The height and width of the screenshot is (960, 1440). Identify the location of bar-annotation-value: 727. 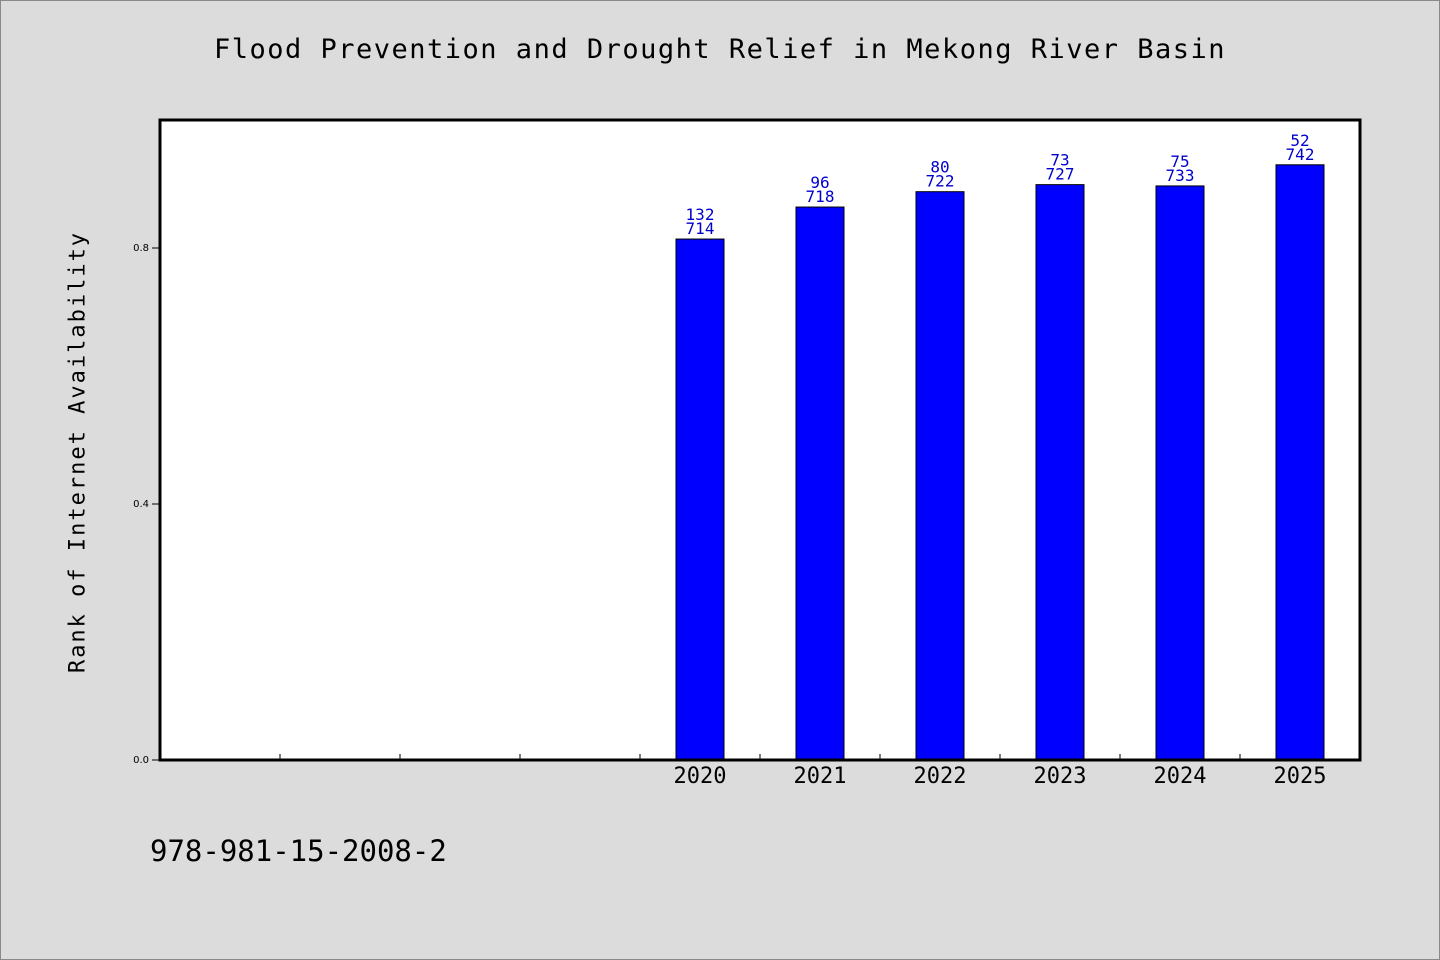
(1060, 174).